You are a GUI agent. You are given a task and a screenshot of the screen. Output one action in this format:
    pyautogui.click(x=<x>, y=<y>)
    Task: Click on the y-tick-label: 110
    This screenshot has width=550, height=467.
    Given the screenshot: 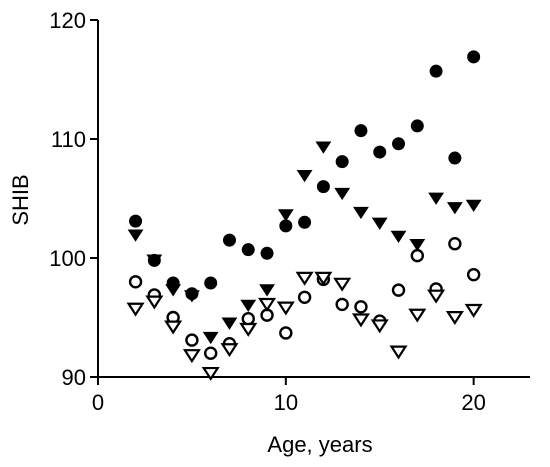 What is the action you would take?
    pyautogui.click(x=68, y=139)
    